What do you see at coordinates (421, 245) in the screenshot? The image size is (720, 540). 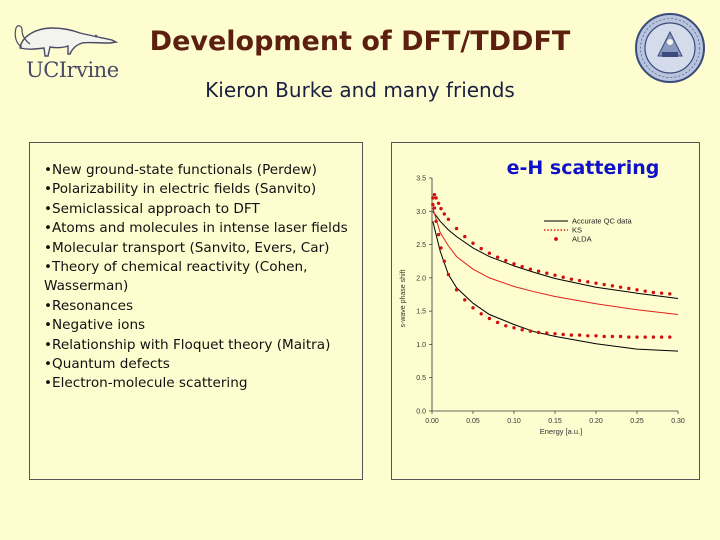 I see `y-tick-label: 2.5` at bounding box center [421, 245].